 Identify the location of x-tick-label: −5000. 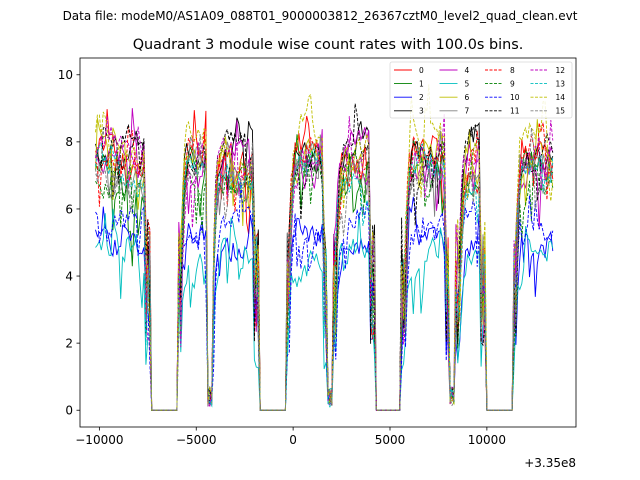
(196, 440).